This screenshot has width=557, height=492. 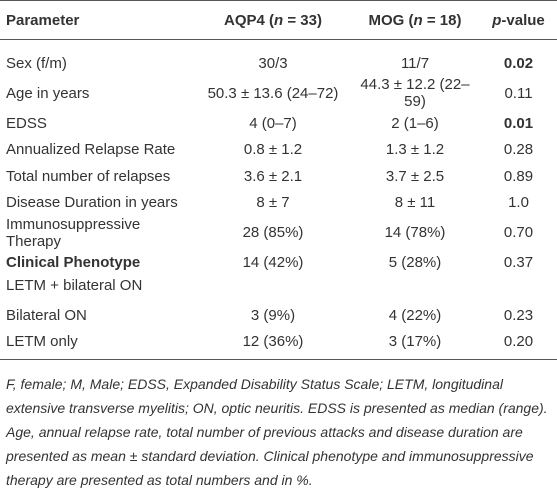 I want to click on group-label: Clinical Phenotype, so click(x=73, y=262).